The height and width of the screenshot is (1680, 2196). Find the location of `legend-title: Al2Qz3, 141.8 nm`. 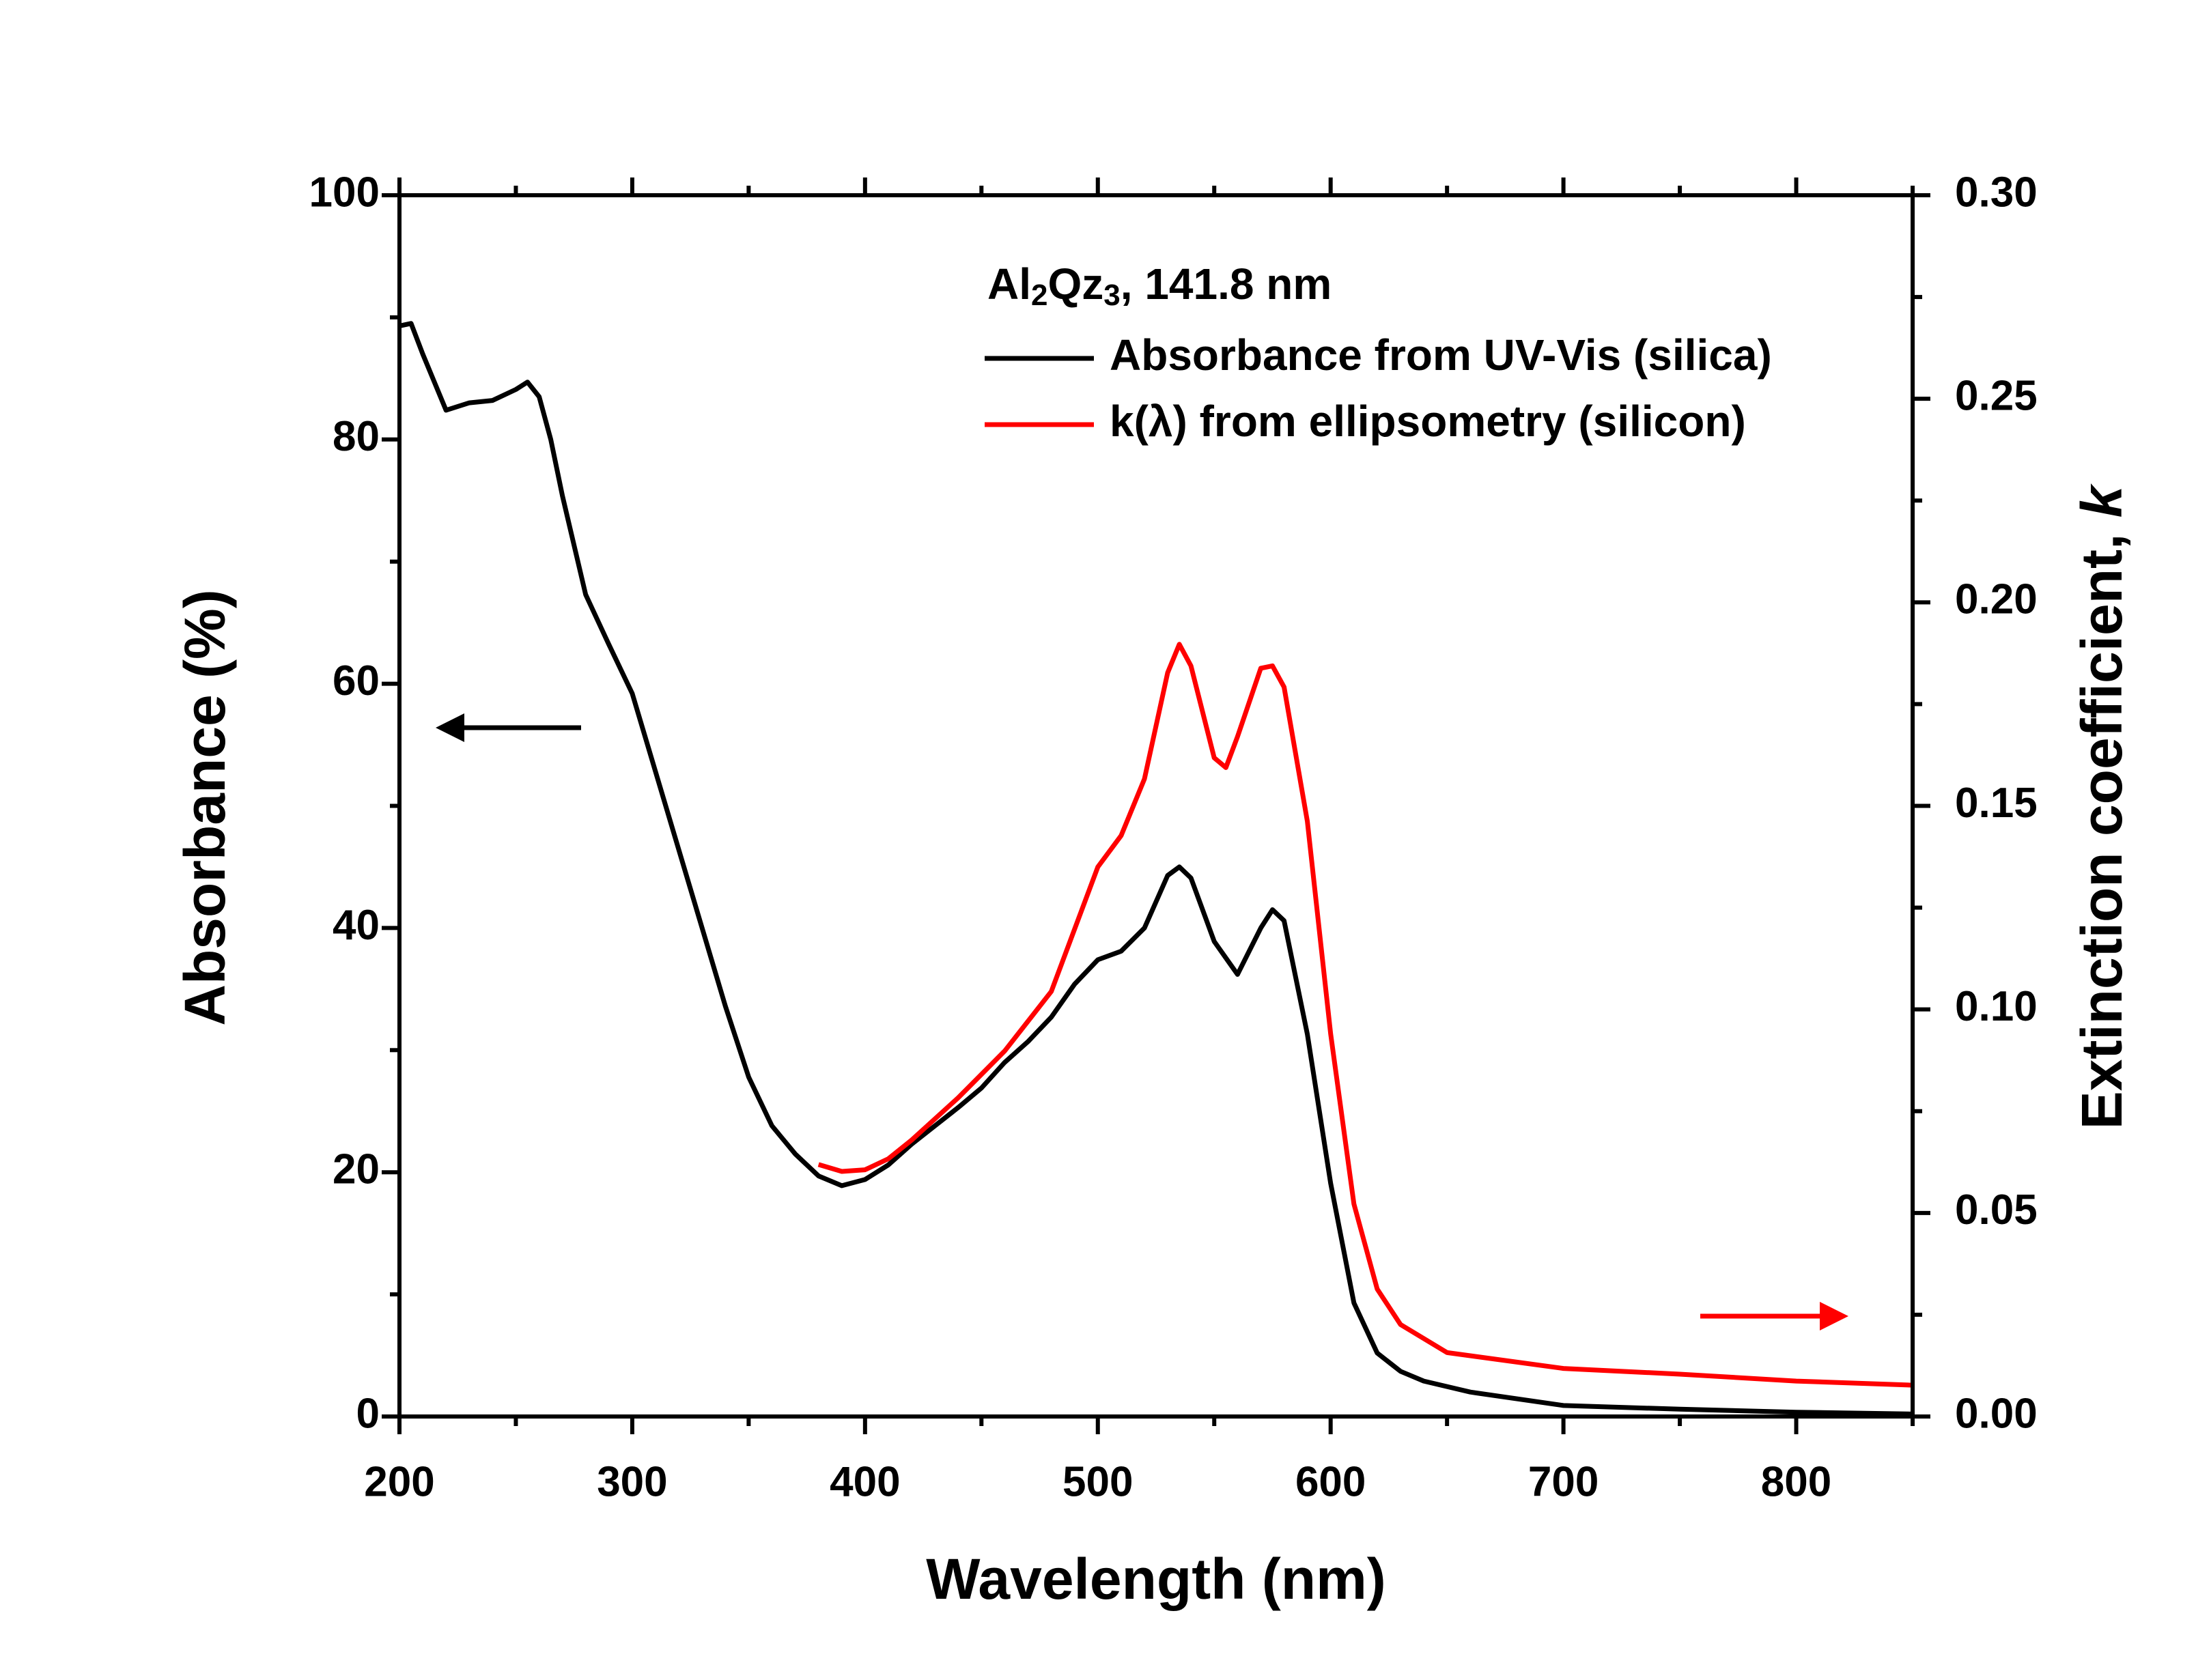

legend-title: Al2Qz3, 141.8 nm is located at coordinates (1160, 285).